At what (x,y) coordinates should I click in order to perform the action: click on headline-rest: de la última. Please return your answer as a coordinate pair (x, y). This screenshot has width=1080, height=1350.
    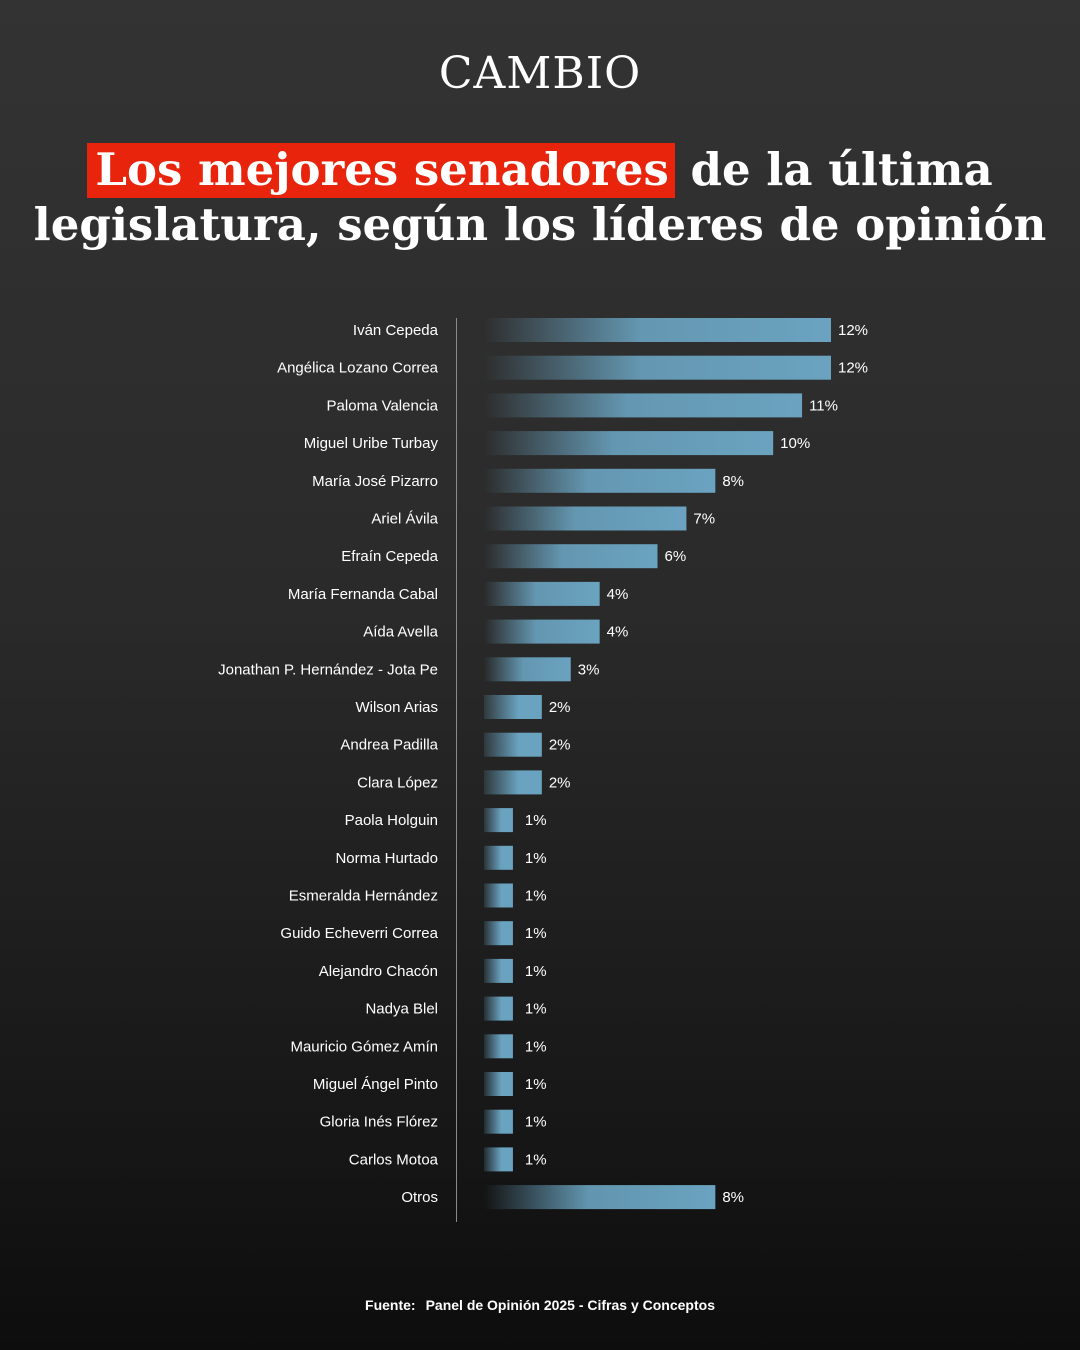
    Looking at the image, I should click on (841, 169).